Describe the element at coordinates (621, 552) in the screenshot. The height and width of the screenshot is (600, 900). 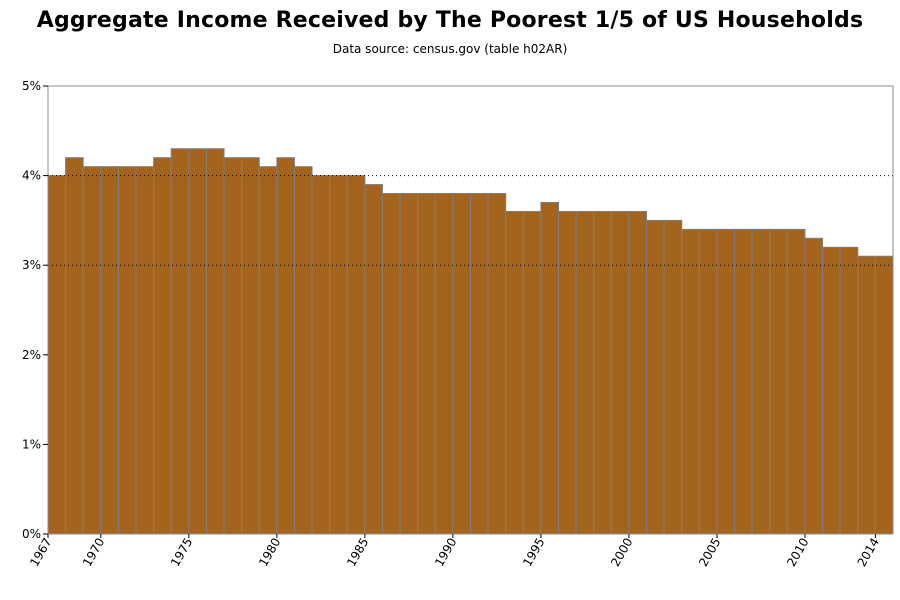
I see `x-tick-label: 2000` at that location.